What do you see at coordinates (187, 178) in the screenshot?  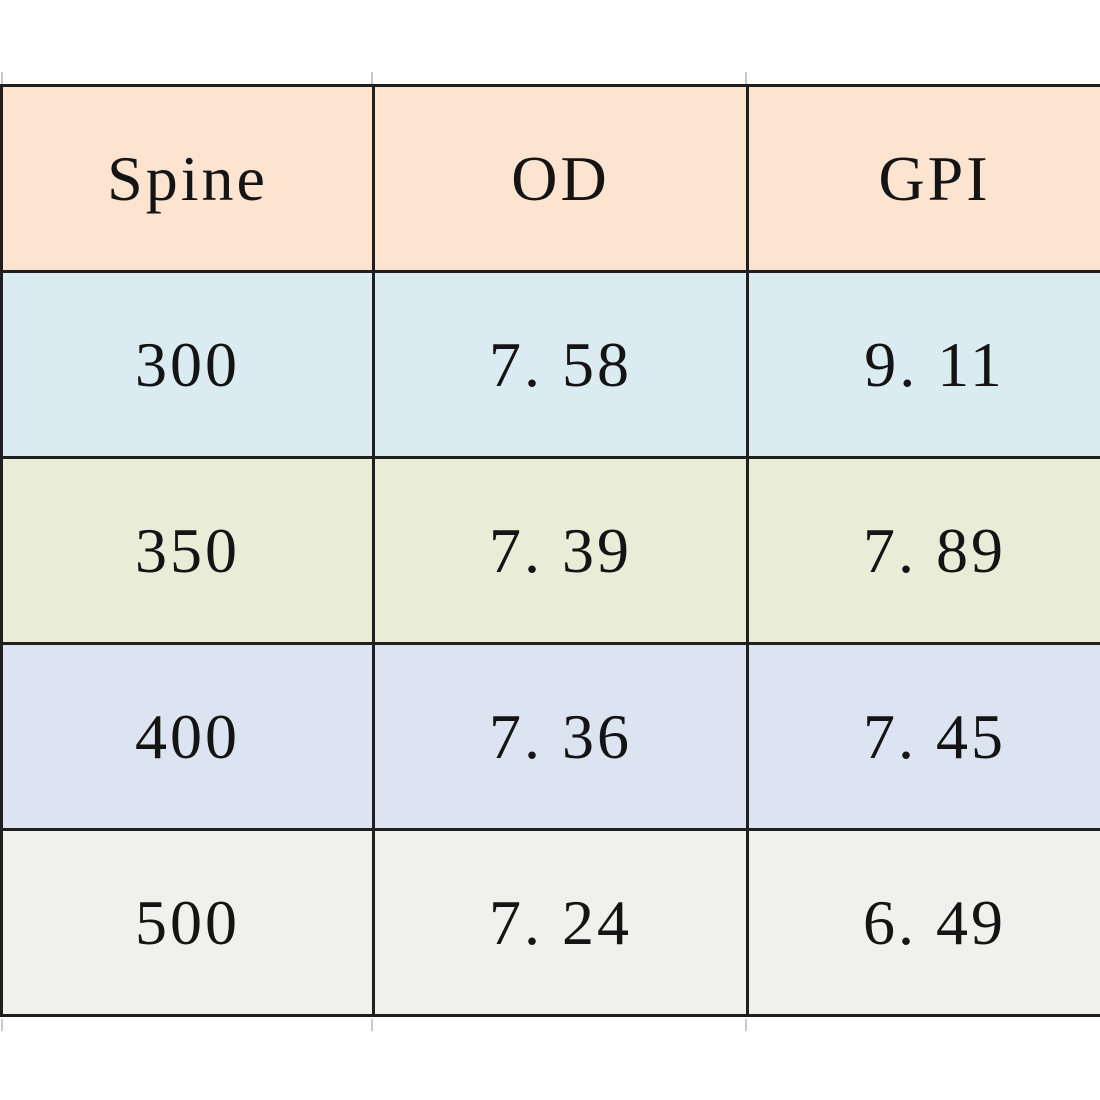 I see `header-cell-spine: Spine` at bounding box center [187, 178].